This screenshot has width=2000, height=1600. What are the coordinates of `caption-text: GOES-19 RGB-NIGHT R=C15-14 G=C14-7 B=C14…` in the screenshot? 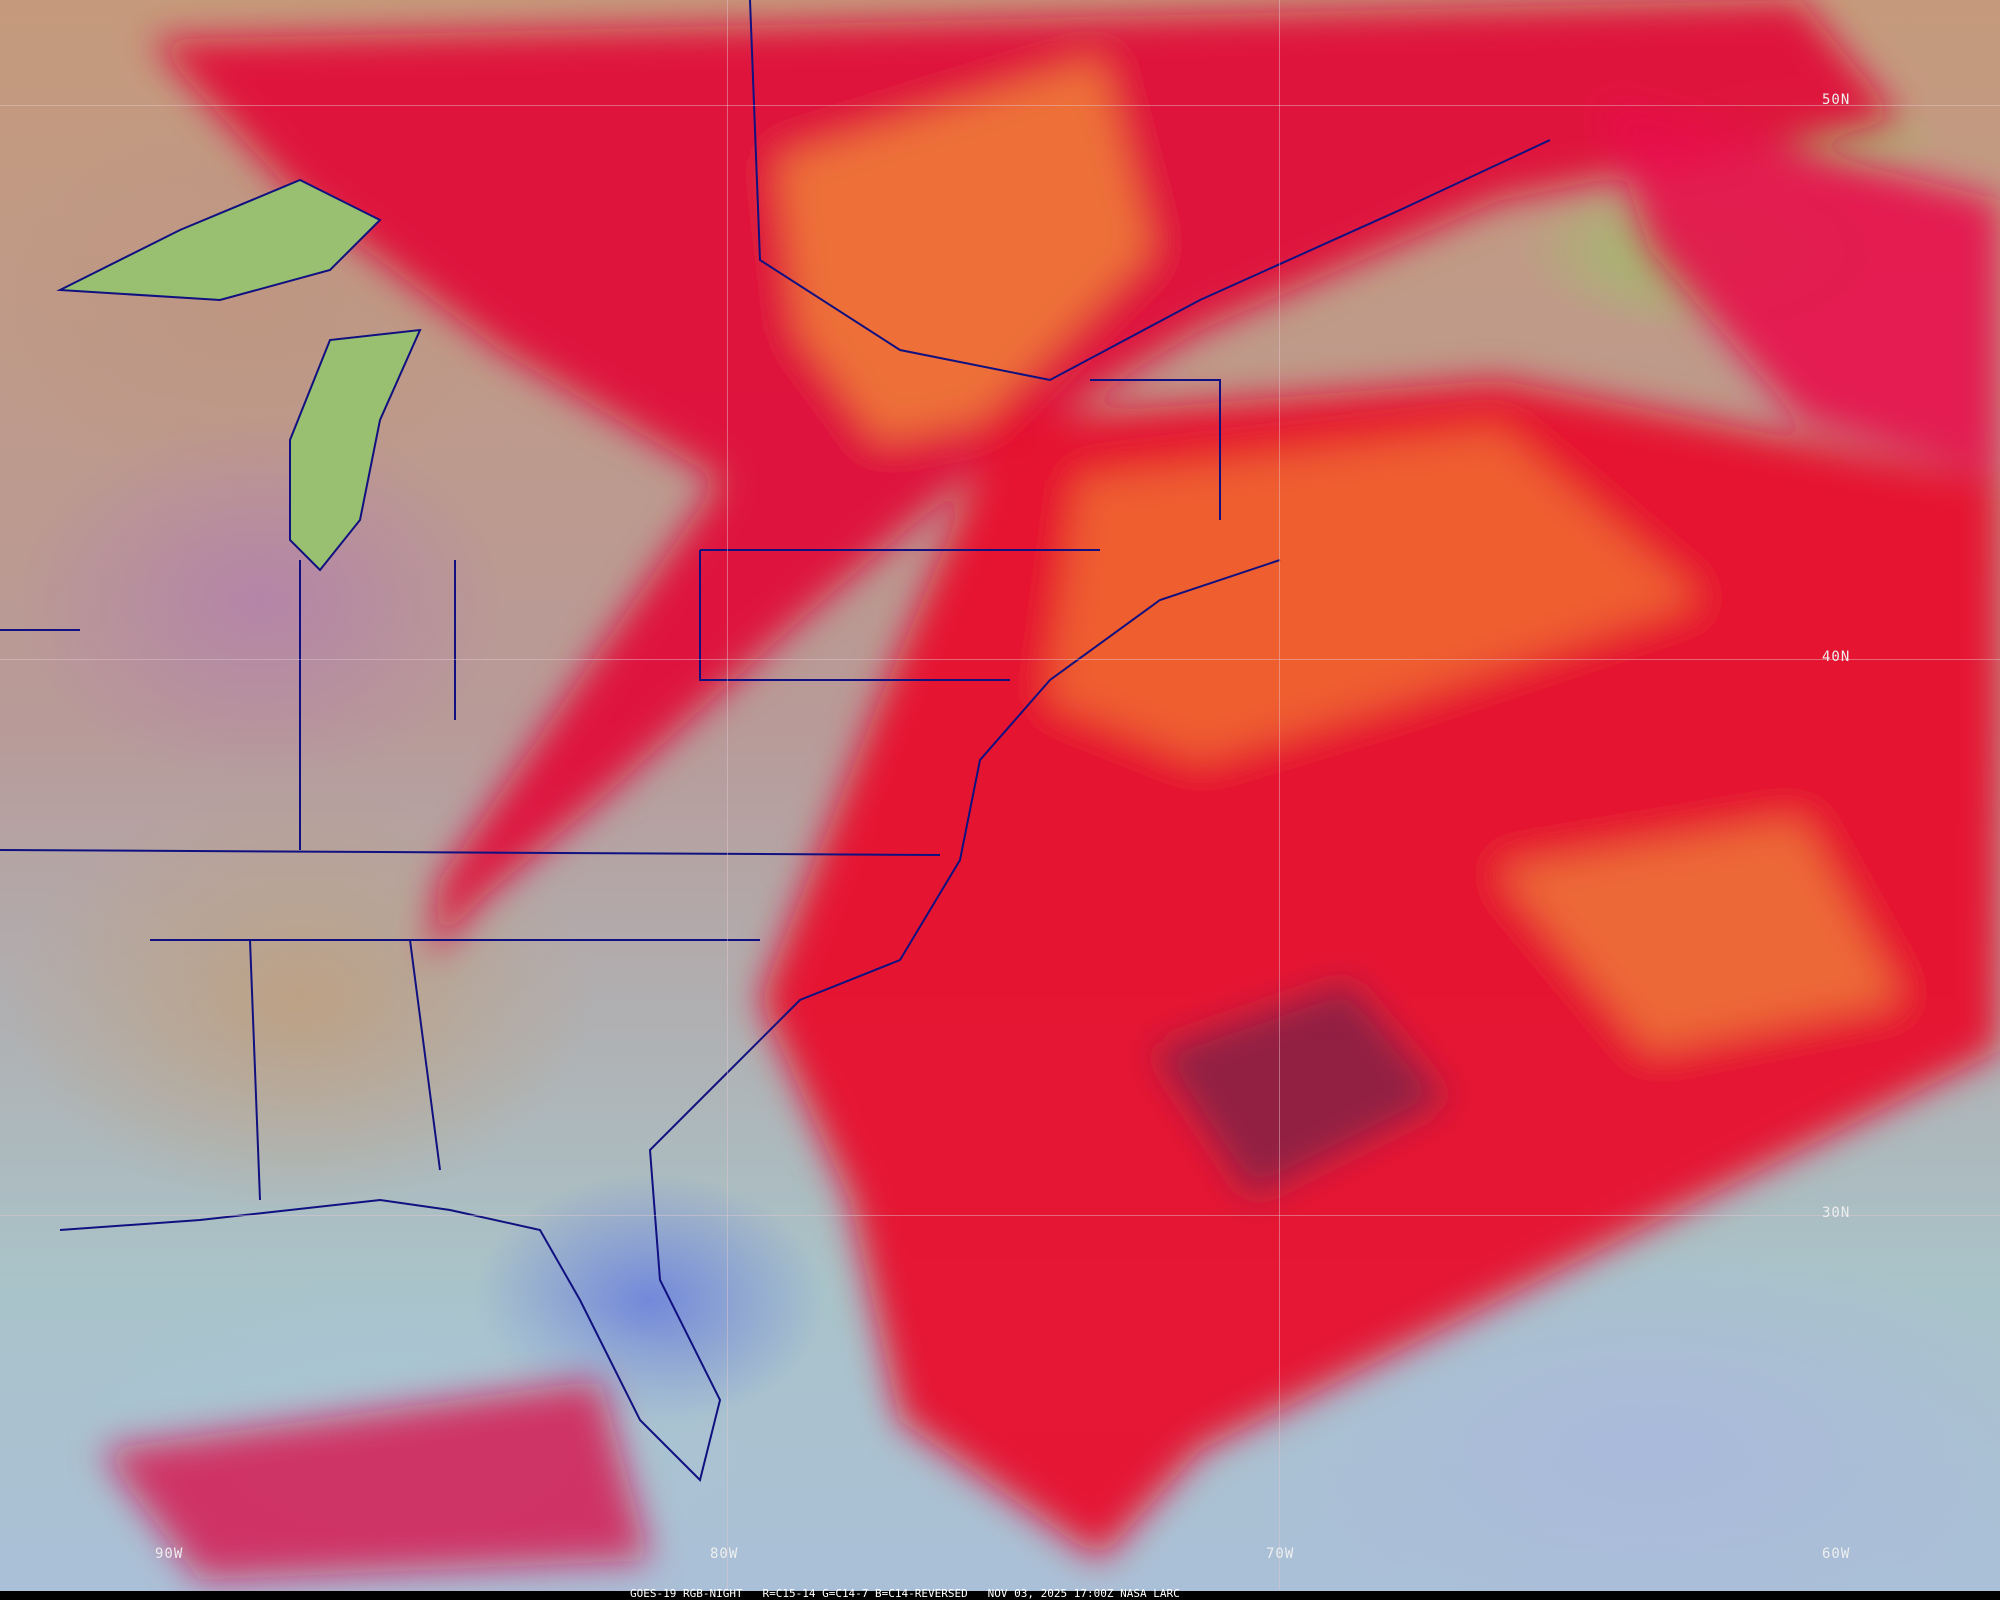 It's located at (905, 1594).